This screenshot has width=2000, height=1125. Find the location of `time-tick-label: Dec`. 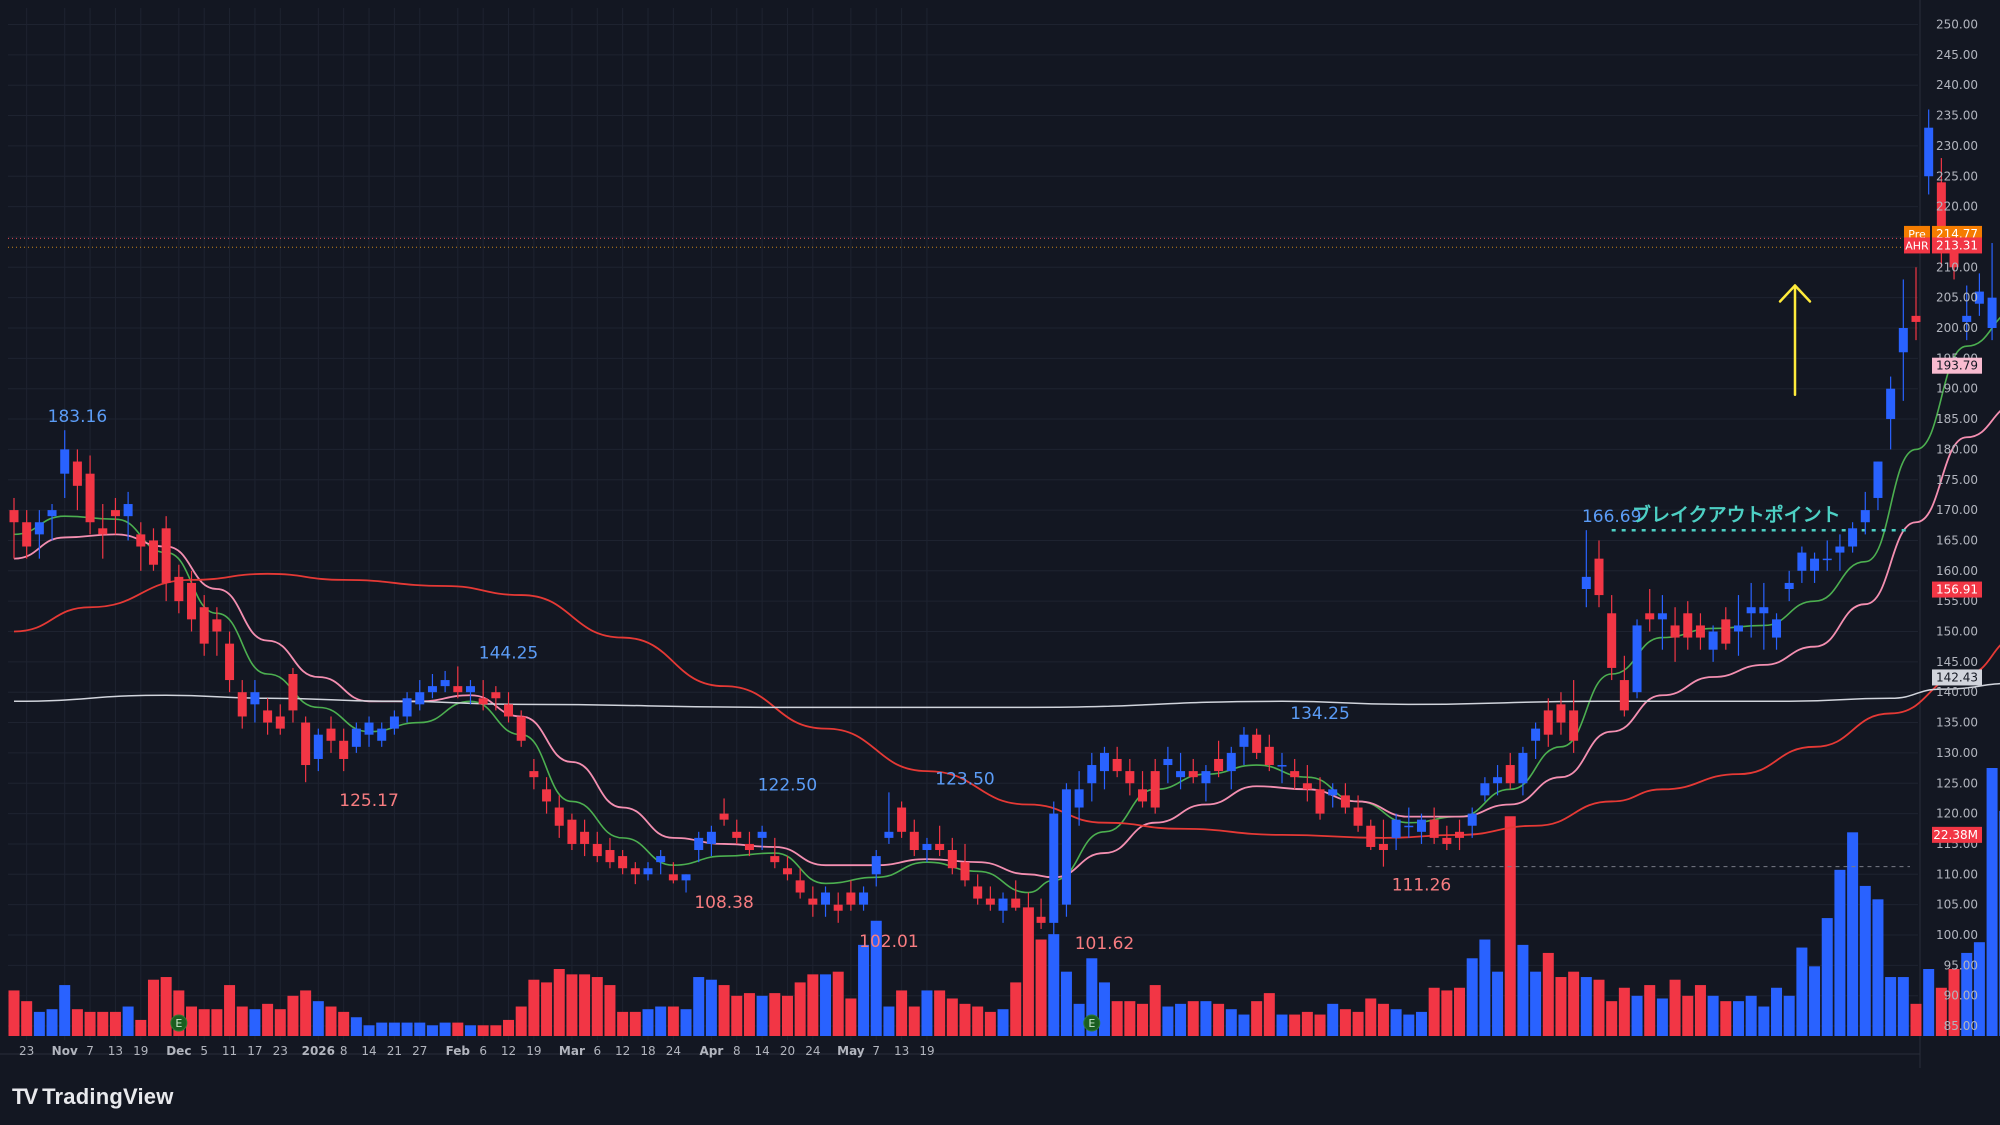

time-tick-label: Dec is located at coordinates (178, 1051).